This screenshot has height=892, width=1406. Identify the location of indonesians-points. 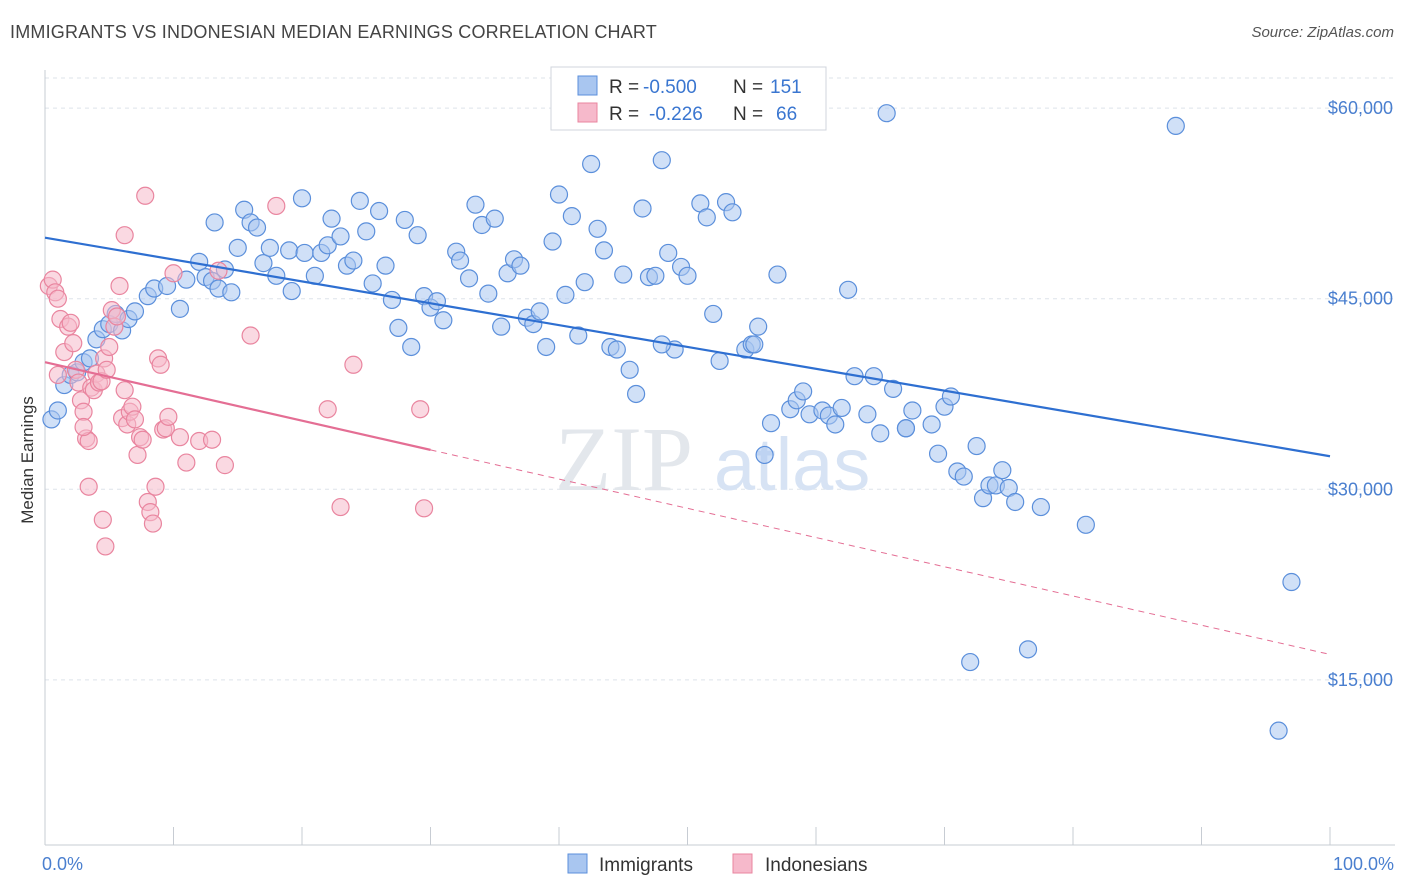
(236, 371).